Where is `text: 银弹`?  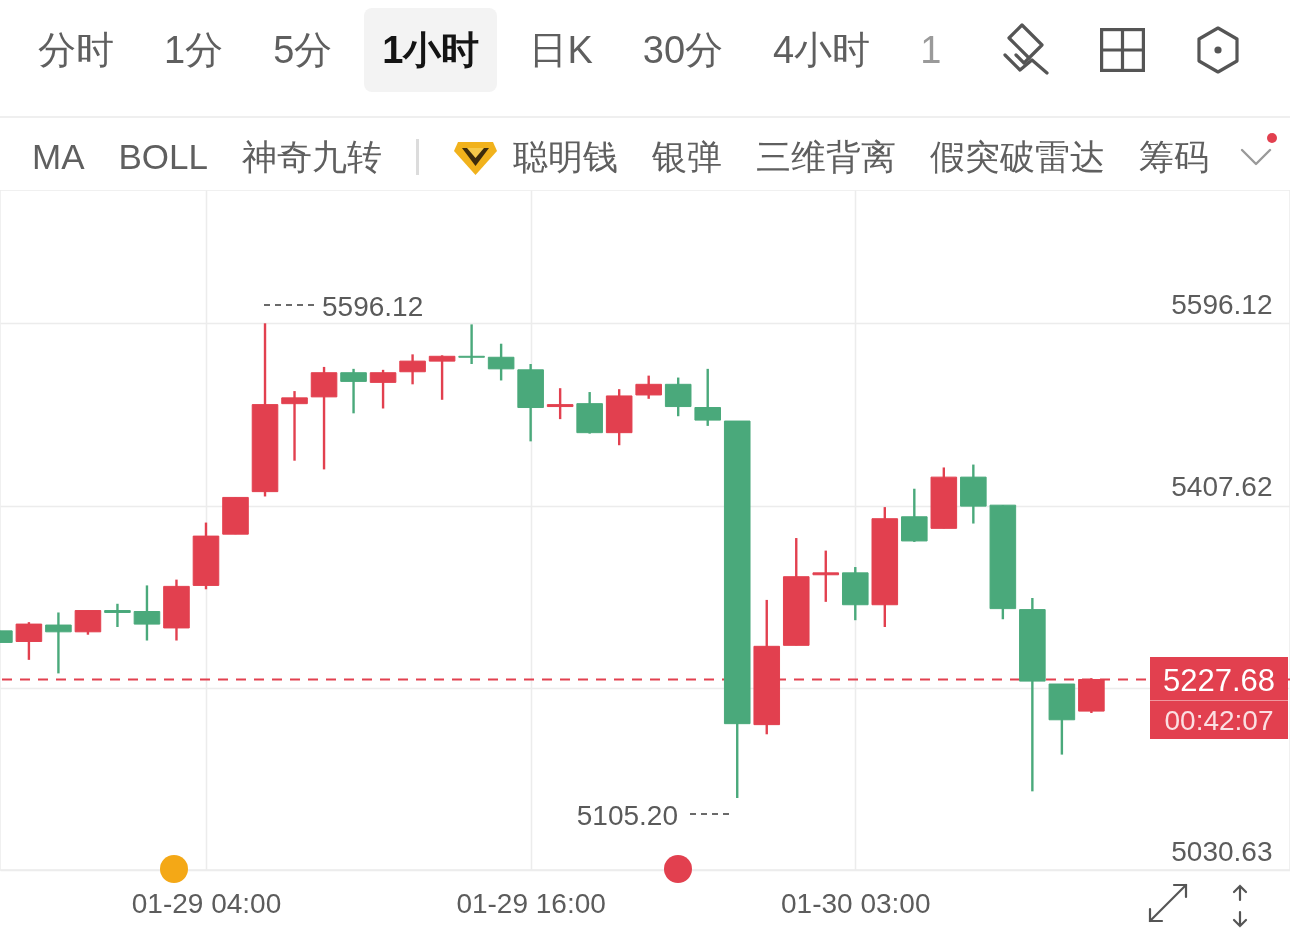 text: 银弹 is located at coordinates (687, 156).